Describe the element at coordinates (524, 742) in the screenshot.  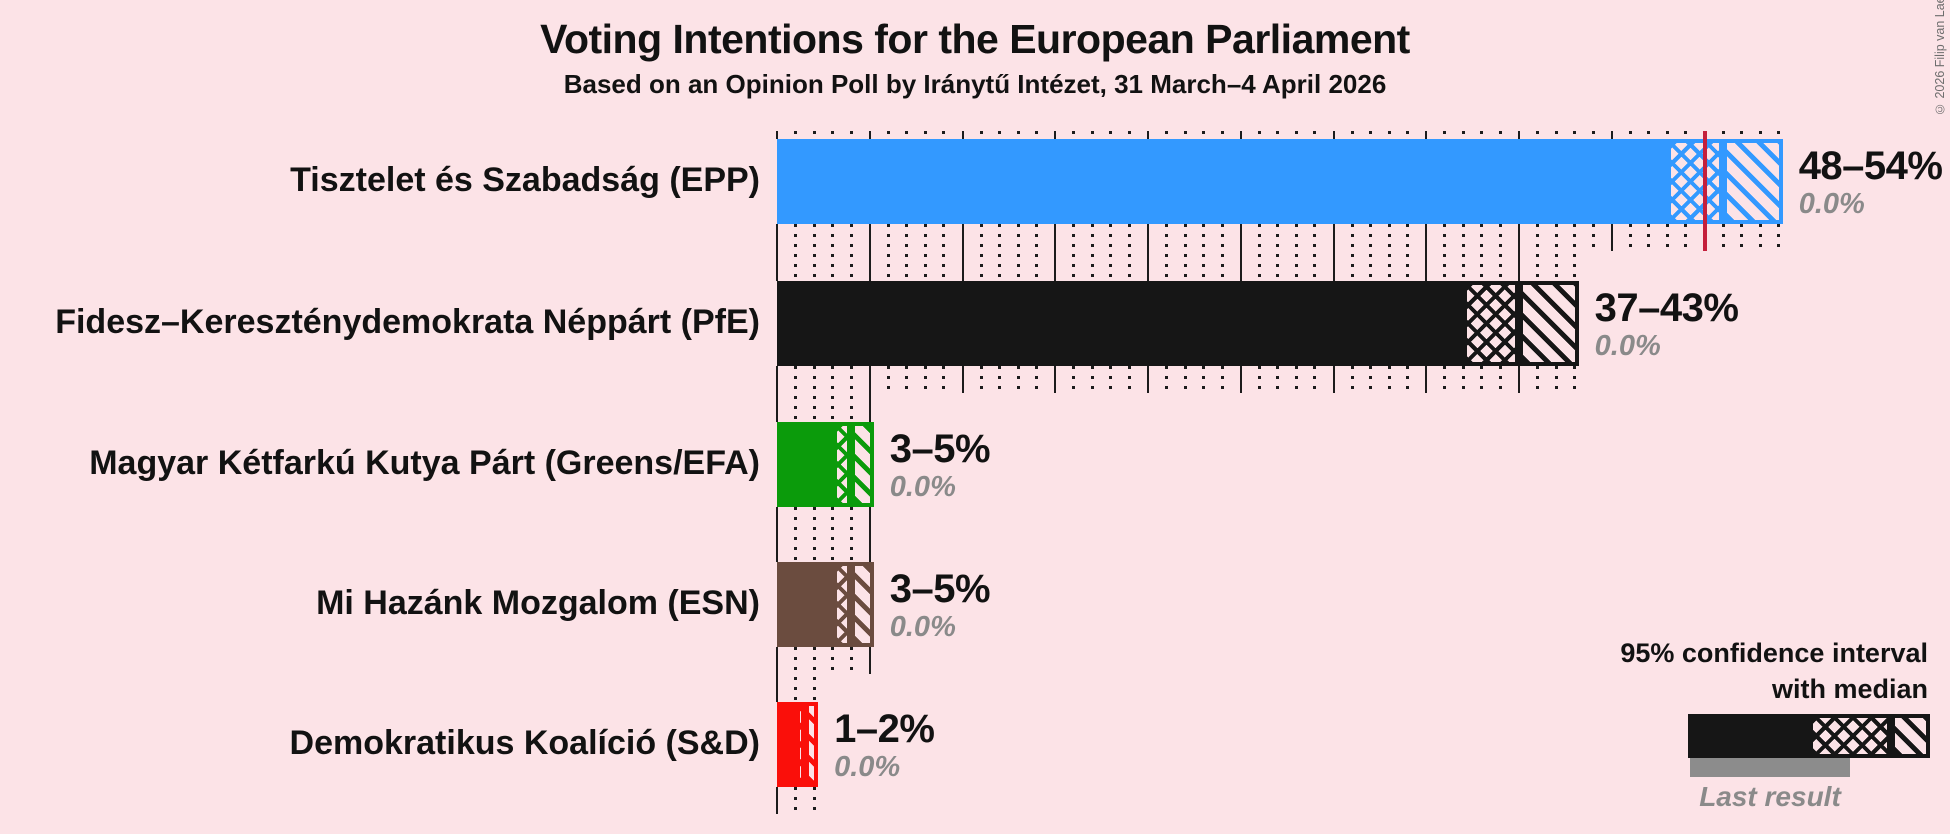
I see `party-label: Demokratikus Koalíció (S&D)` at that location.